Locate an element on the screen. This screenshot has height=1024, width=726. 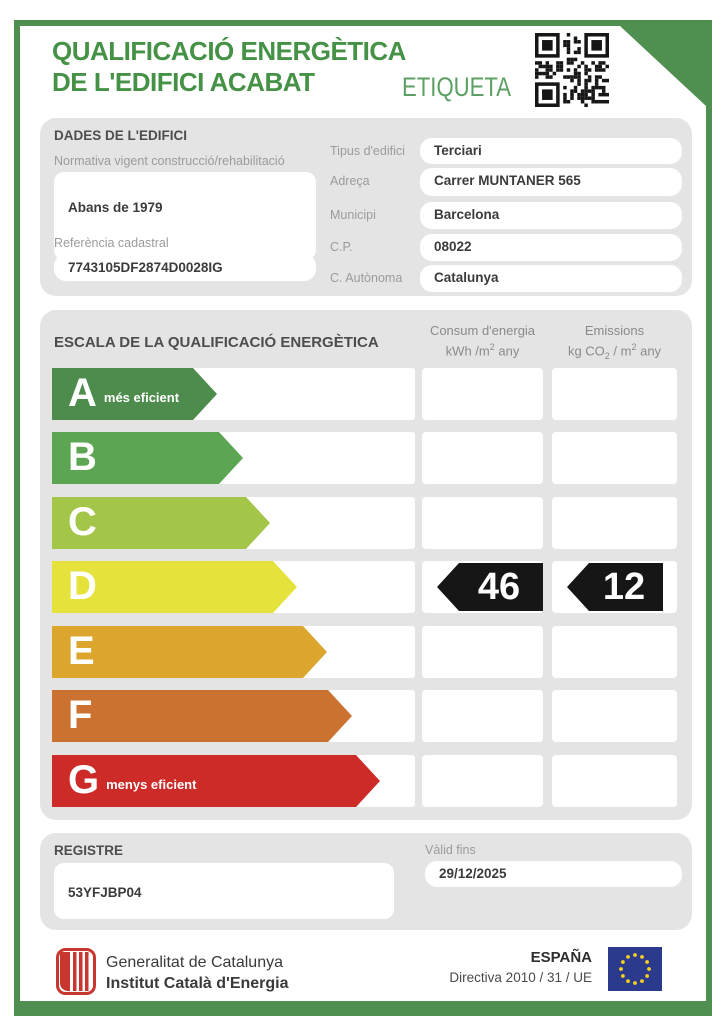
registry-panel: REGISTRE 53YFJBP04 Vàlid fins 29/12/2025 is located at coordinates (366, 881).